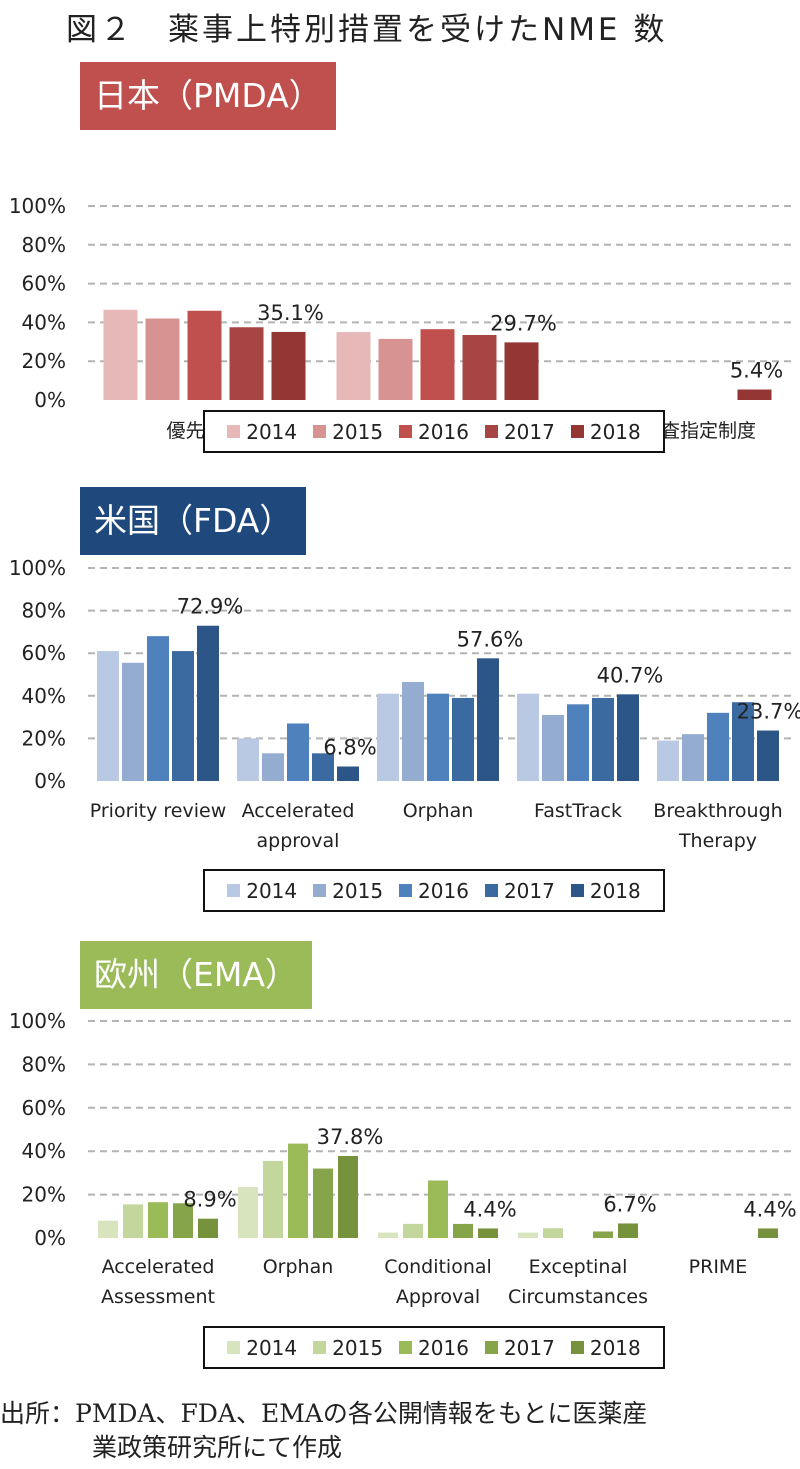 This screenshot has height=1469, width=800. I want to click on x-category-label: Exceptinal, so click(578, 1267).